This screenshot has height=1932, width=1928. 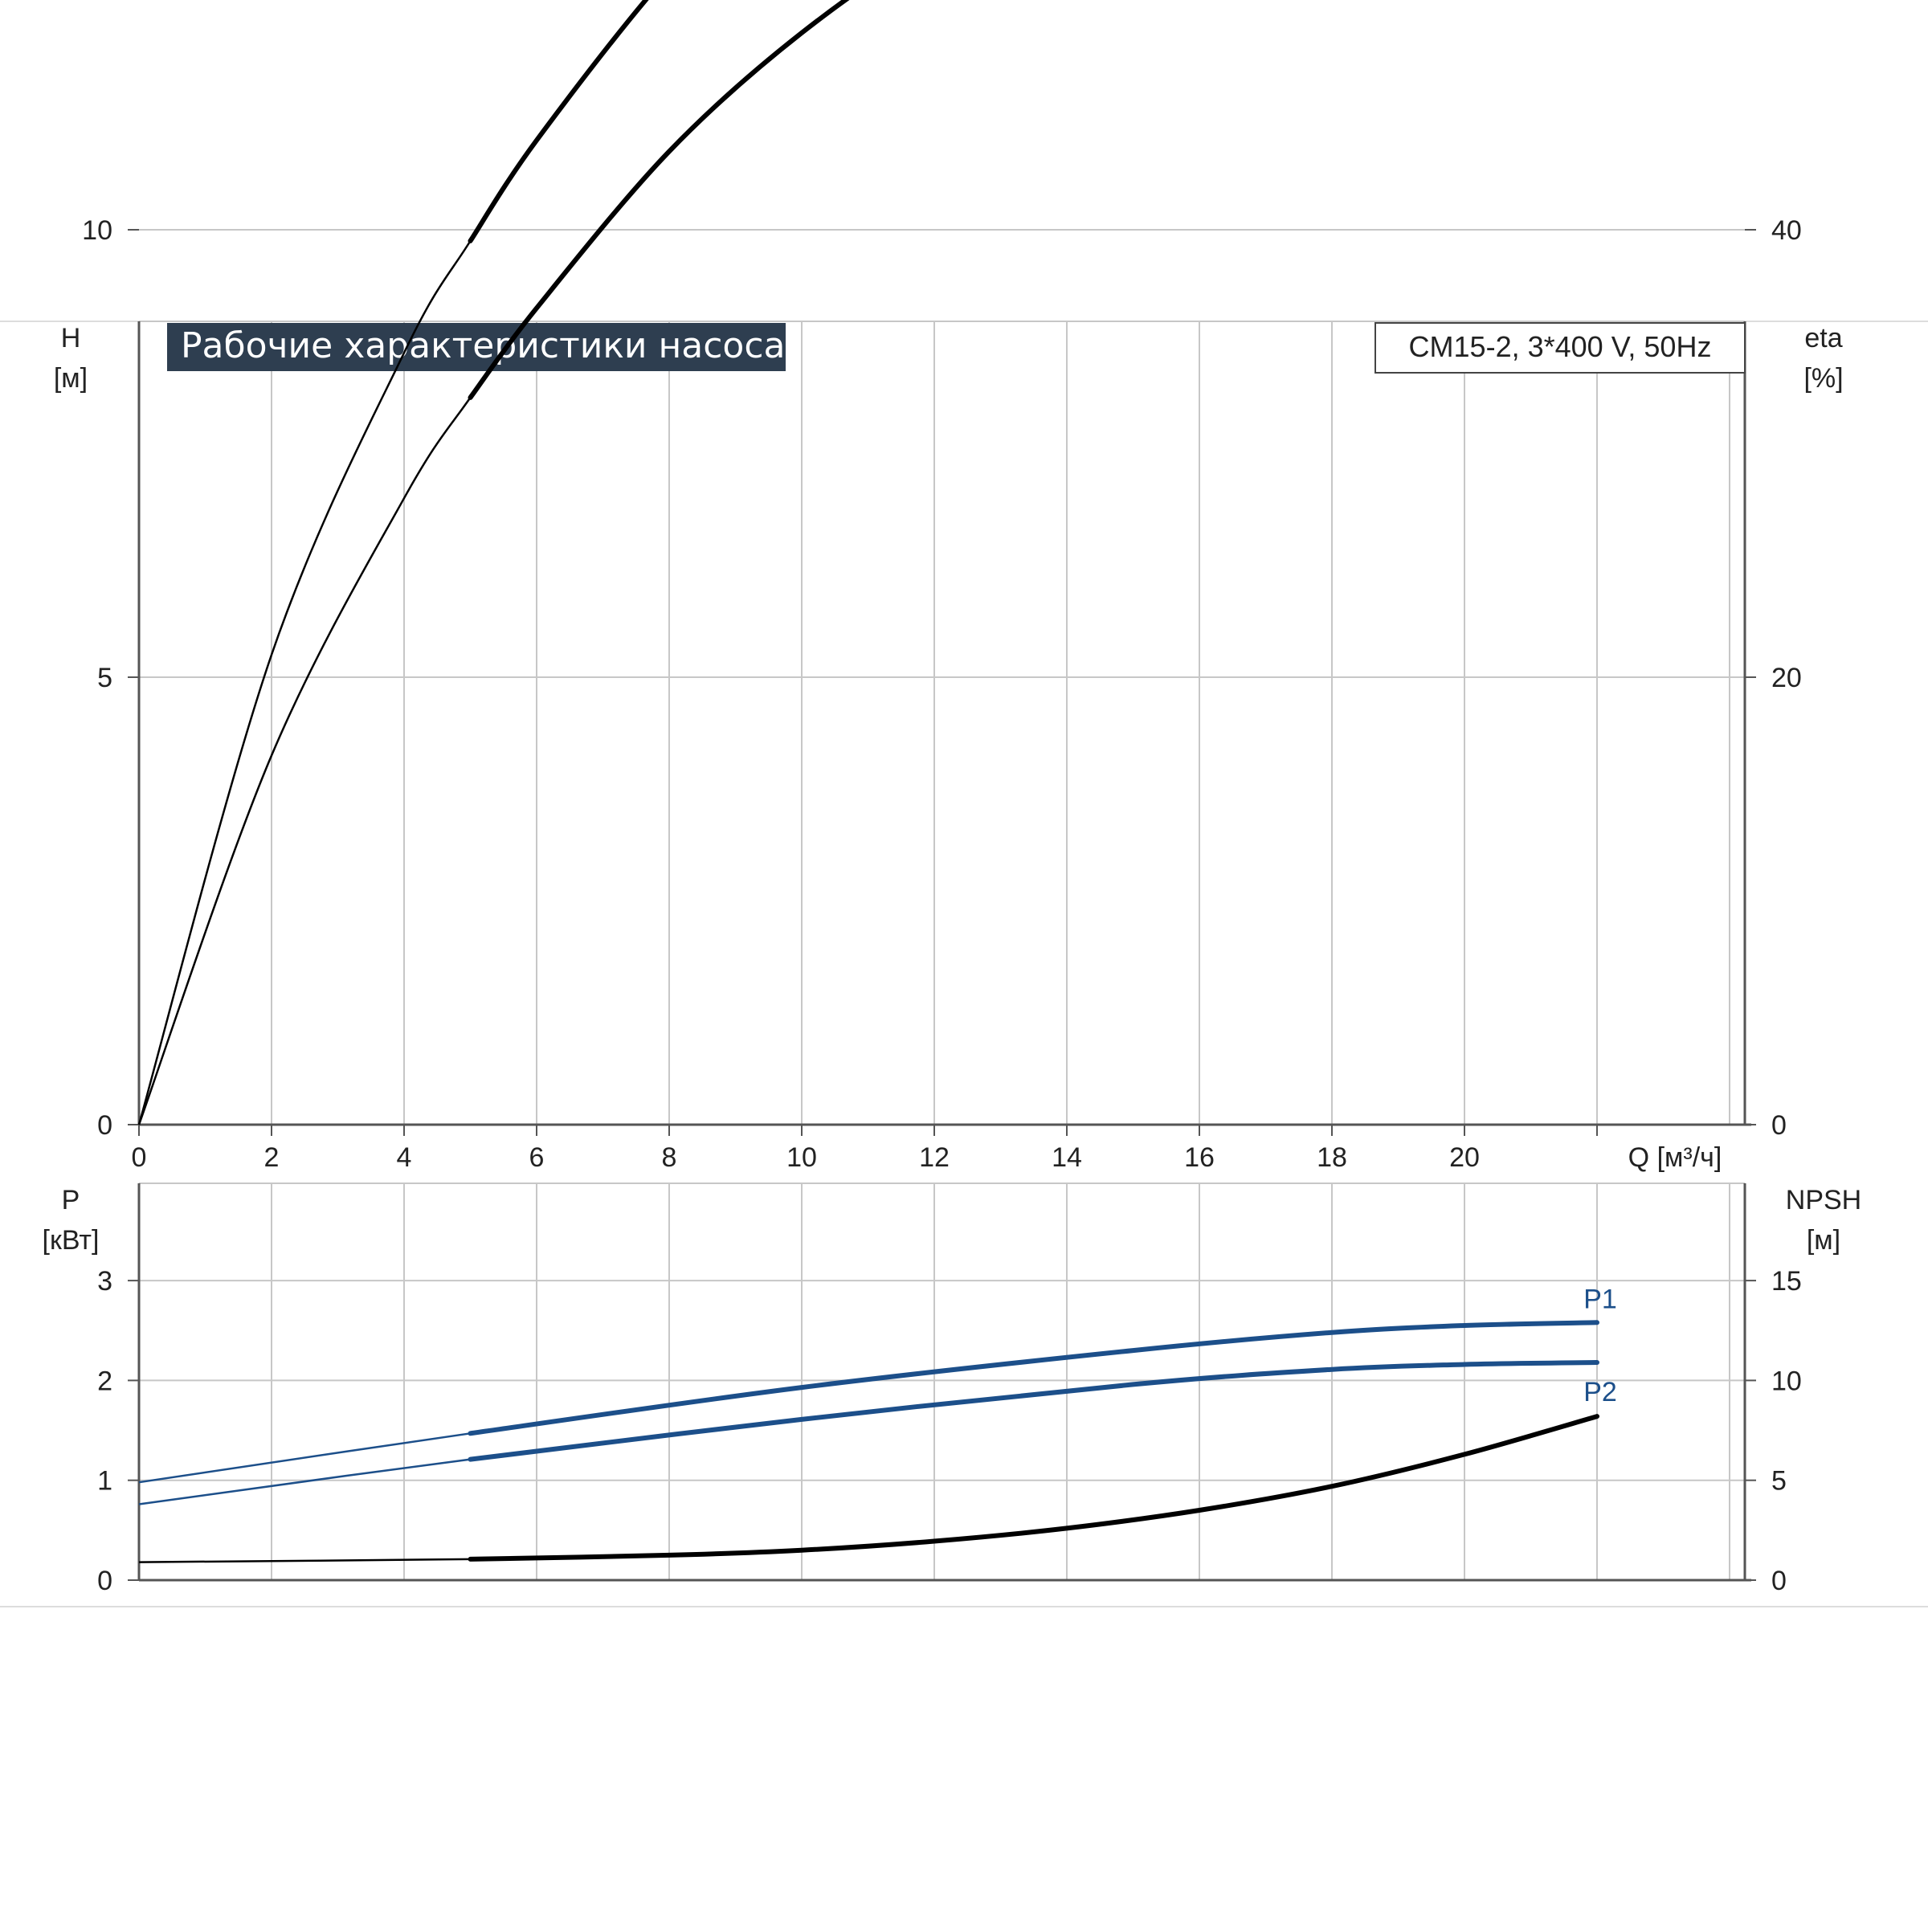 What do you see at coordinates (105, 1126) in the screenshot?
I see `top-left-tick-label: 0` at bounding box center [105, 1126].